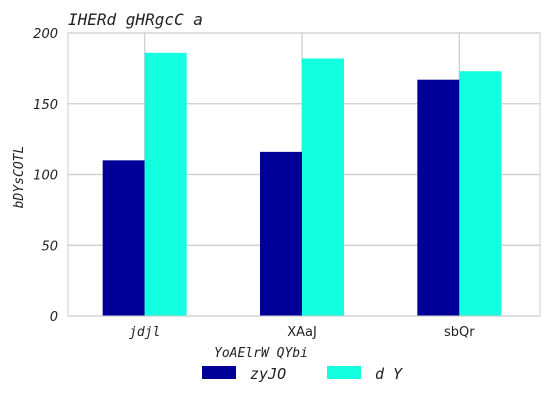 This screenshot has height=414, width=552. Describe the element at coordinates (268, 374) in the screenshot. I see `legend-label: zyJO` at that location.